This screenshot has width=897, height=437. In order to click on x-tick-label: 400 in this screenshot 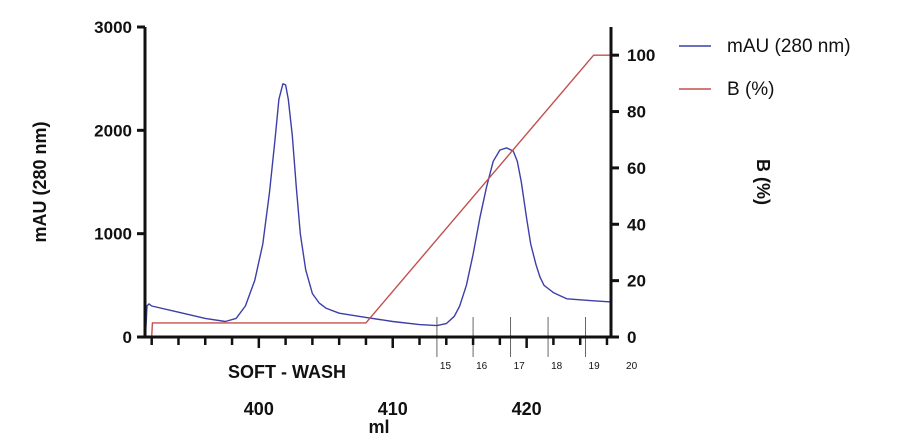, I will do `click(259, 409)`.